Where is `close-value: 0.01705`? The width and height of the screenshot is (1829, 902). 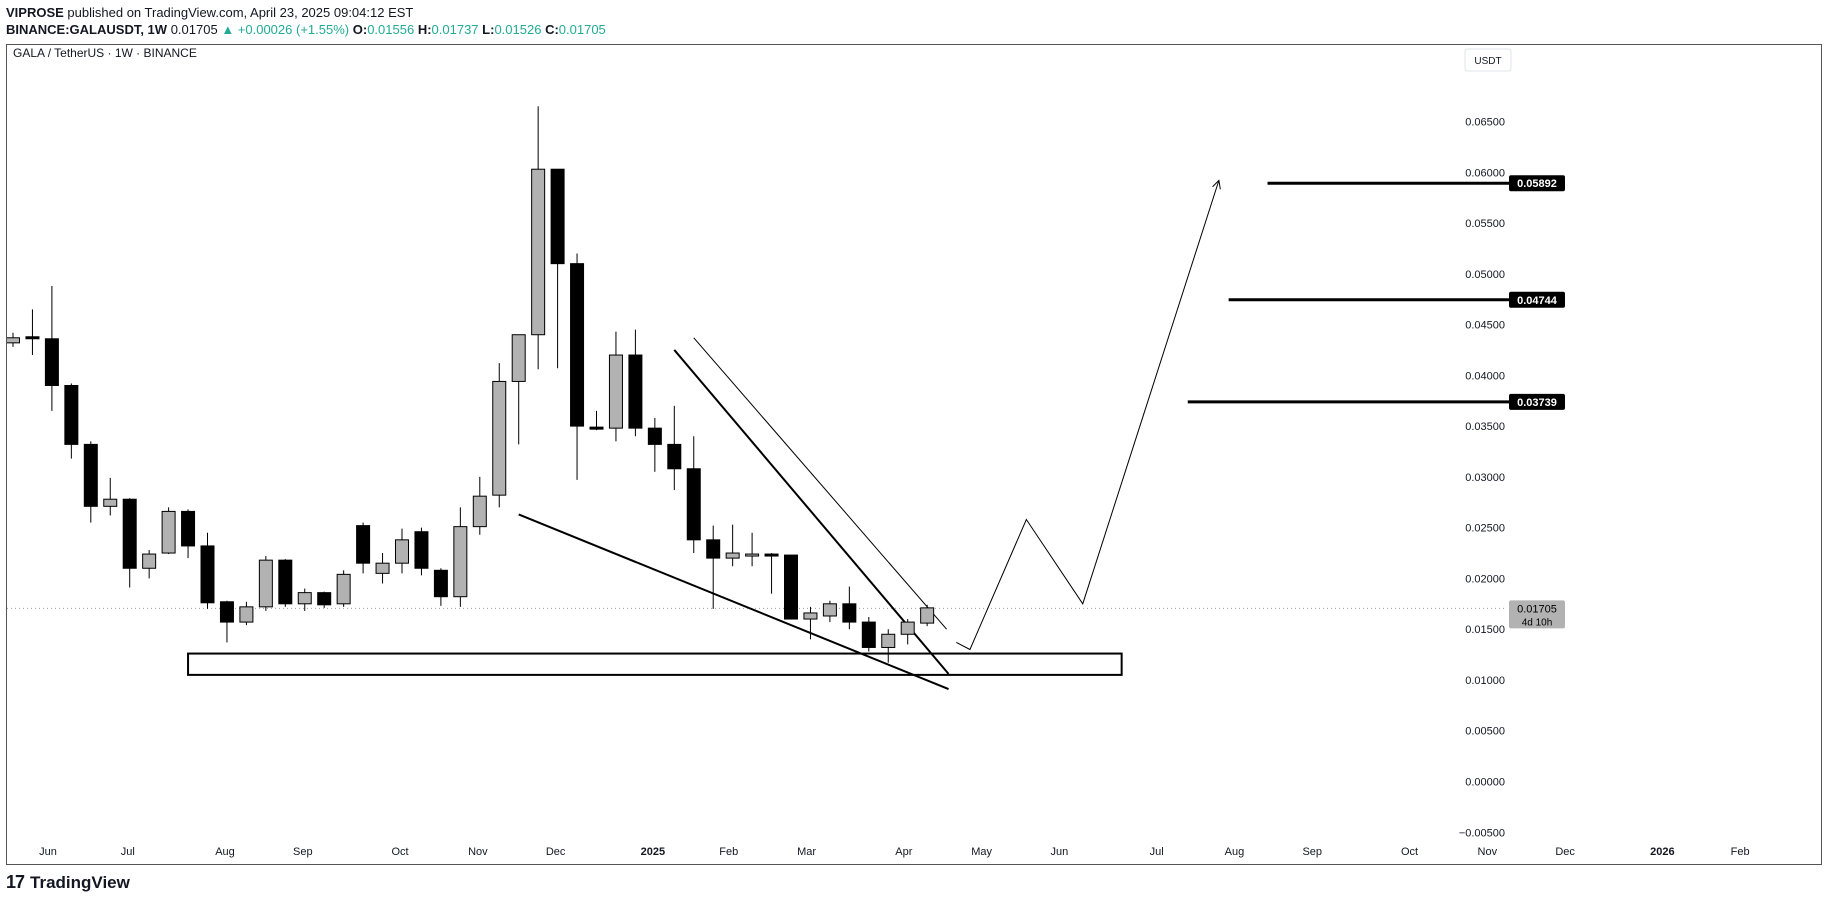
close-value: 0.01705 is located at coordinates (582, 29).